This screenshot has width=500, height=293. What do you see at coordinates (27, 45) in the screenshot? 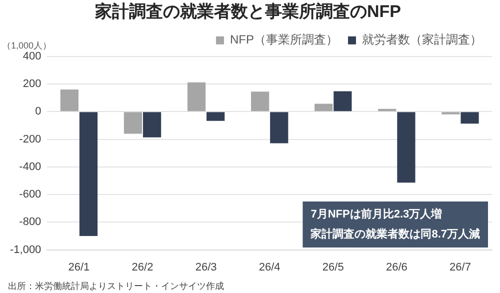
I see `y-axis-title: （1,000人）` at bounding box center [27, 45].